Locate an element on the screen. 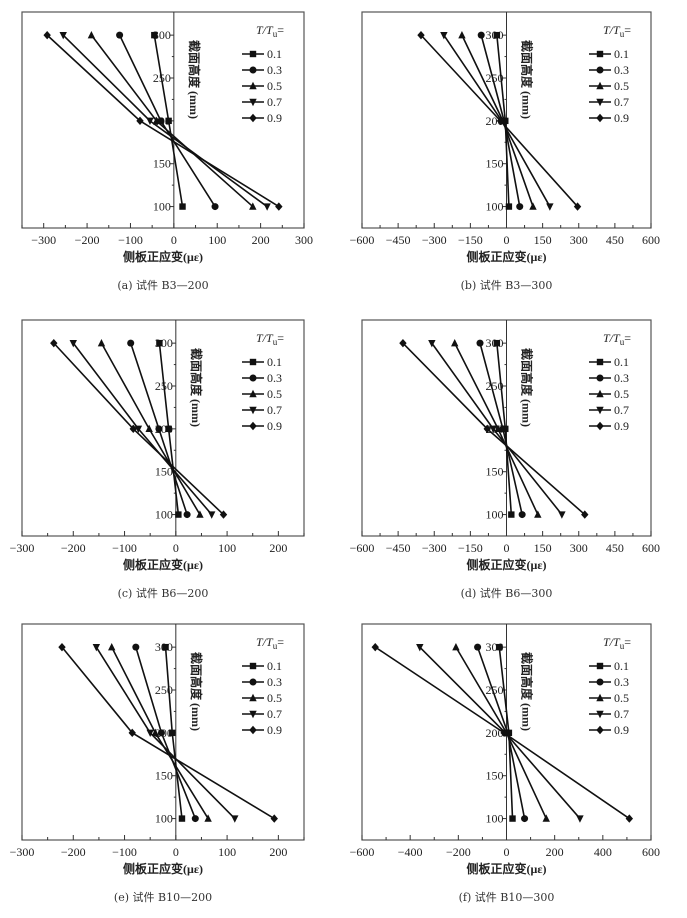  series-0.5 is located at coordinates (150, 428).